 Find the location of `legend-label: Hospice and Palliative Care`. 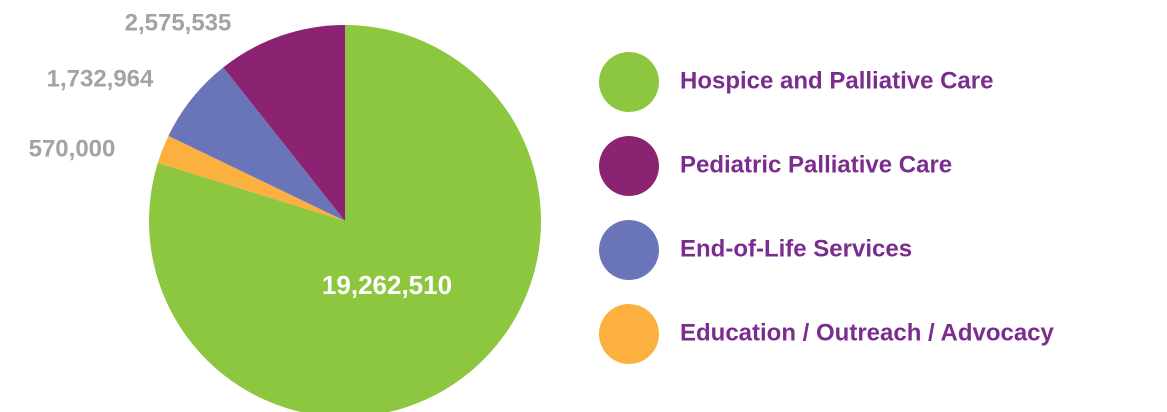

legend-label: Hospice and Palliative Care is located at coordinates (836, 80).